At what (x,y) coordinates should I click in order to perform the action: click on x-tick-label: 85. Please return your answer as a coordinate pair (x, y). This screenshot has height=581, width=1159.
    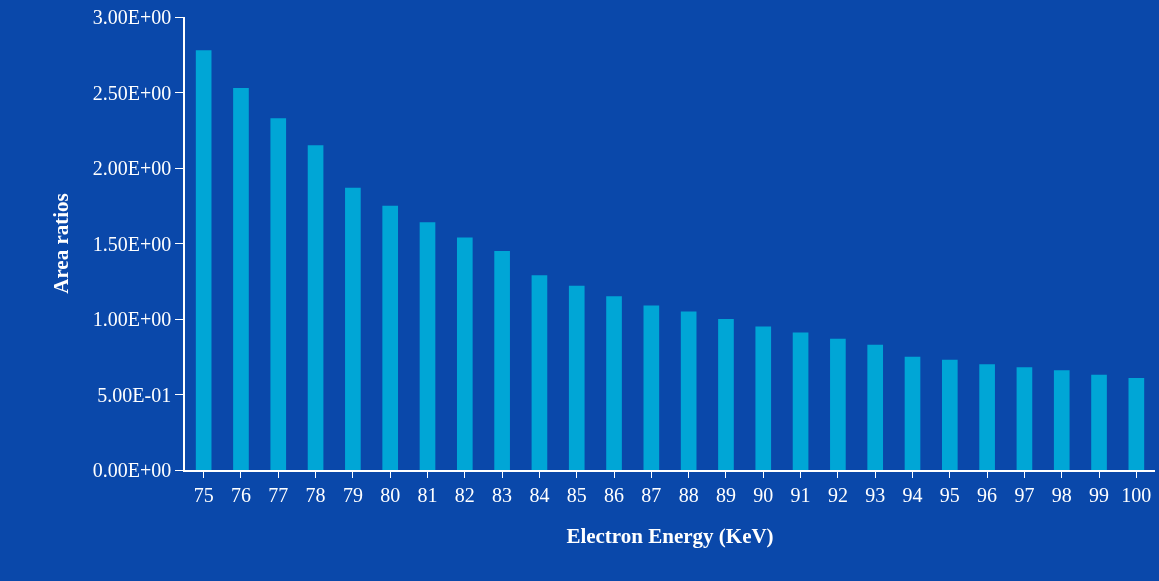
    Looking at the image, I should click on (576, 494).